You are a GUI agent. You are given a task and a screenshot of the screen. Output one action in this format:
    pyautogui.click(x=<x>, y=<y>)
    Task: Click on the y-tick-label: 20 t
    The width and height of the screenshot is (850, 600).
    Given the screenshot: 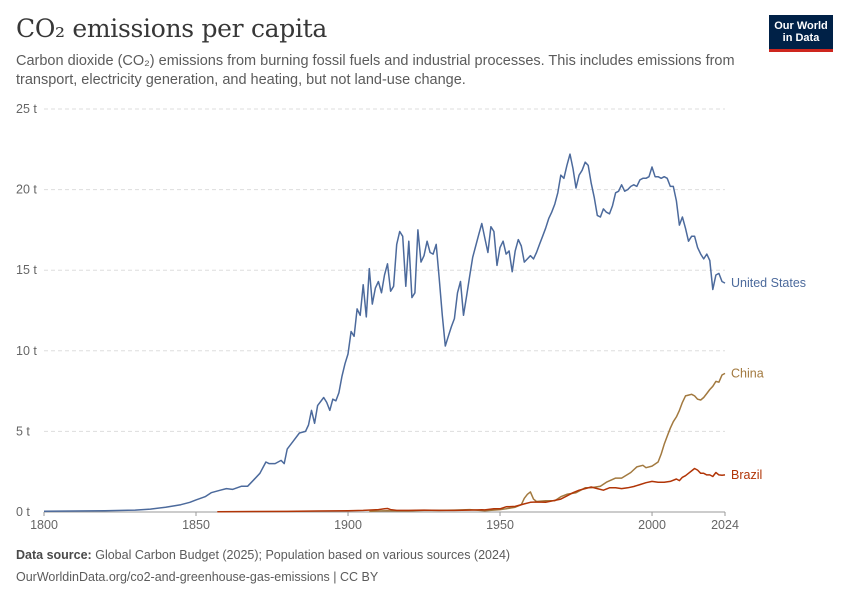 What is the action you would take?
    pyautogui.click(x=26, y=190)
    